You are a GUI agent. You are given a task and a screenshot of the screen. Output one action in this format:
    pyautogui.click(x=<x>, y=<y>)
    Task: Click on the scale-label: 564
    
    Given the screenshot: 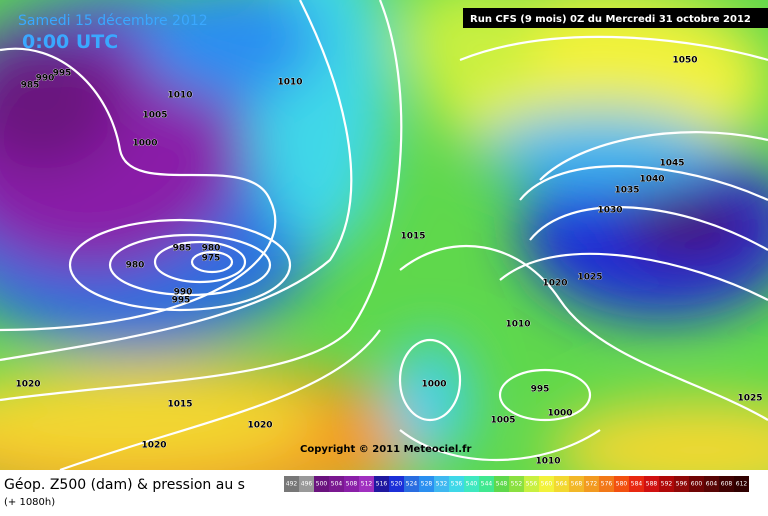 What is the action you would take?
    pyautogui.click(x=562, y=484)
    